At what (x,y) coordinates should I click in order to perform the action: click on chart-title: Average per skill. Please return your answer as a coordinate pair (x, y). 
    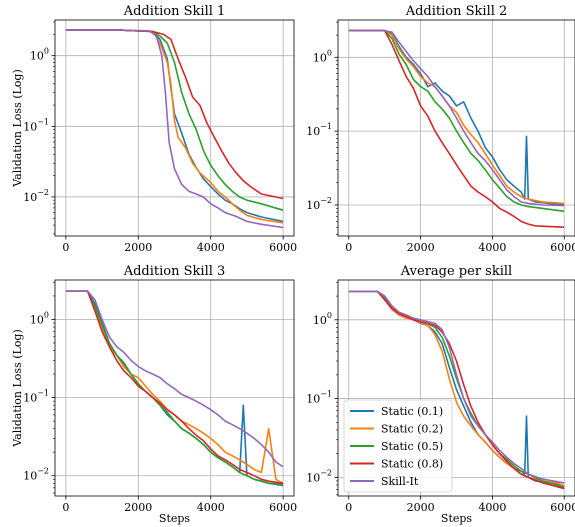
    Looking at the image, I should click on (456, 271).